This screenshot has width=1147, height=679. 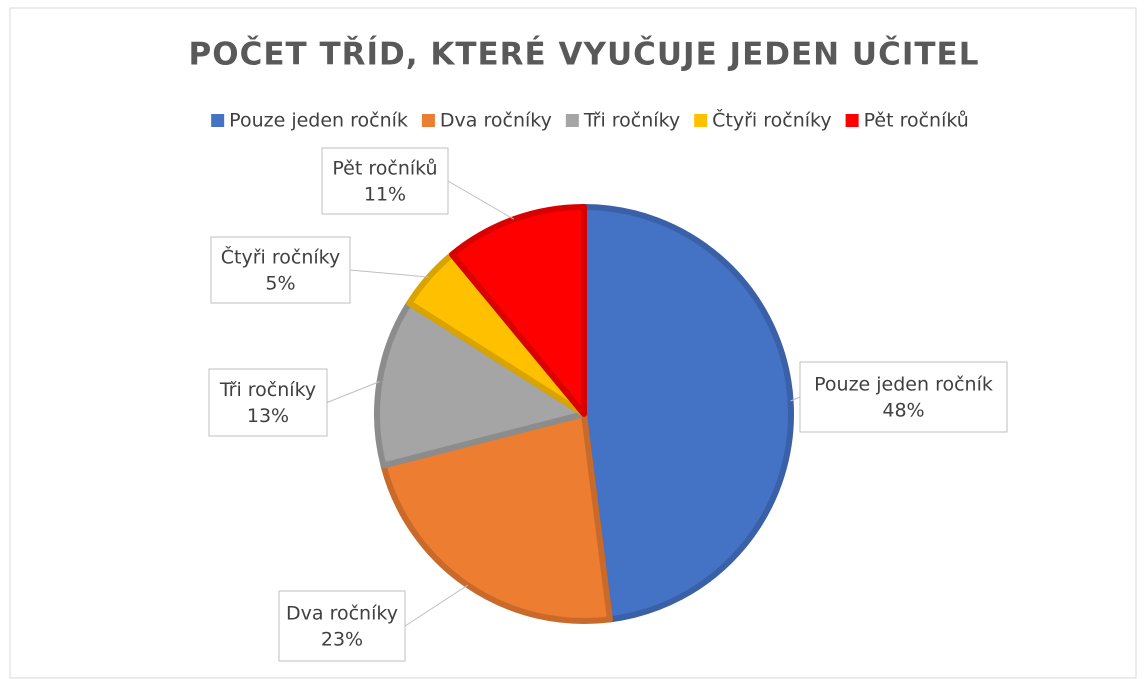 What do you see at coordinates (771, 120) in the screenshot?
I see `legend-label: Čtyři ročníky` at bounding box center [771, 120].